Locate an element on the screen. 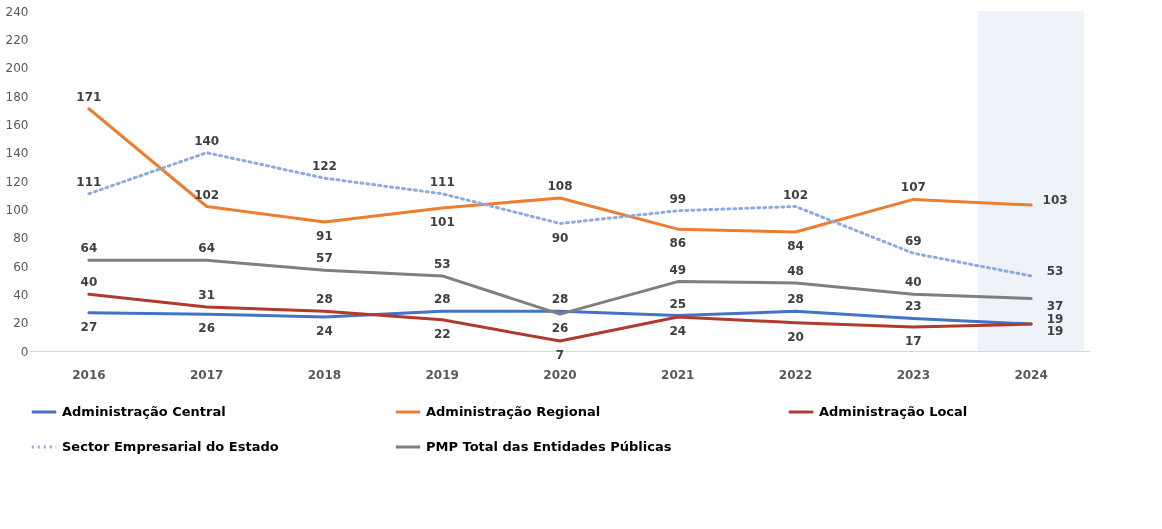  y-tick-label: 240 is located at coordinates (17, 11).